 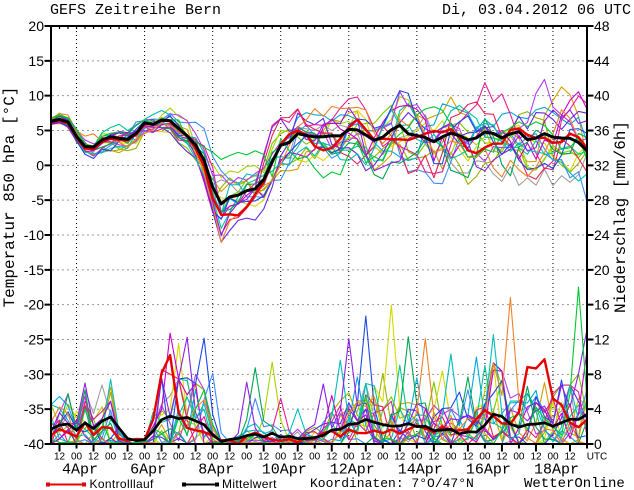 I want to click on svg-text: 16Apr, so click(x=488, y=470).